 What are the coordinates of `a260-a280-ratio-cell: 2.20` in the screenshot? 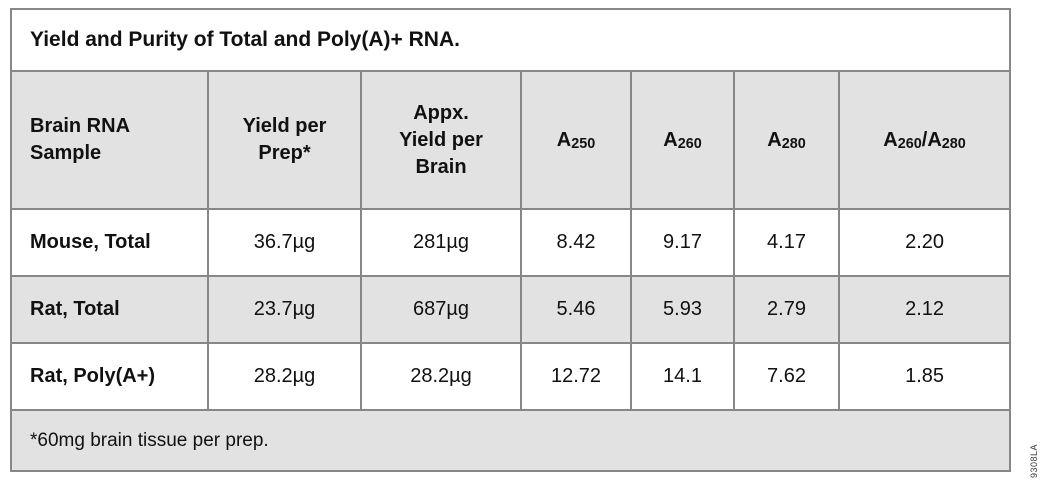 It's located at (924, 242).